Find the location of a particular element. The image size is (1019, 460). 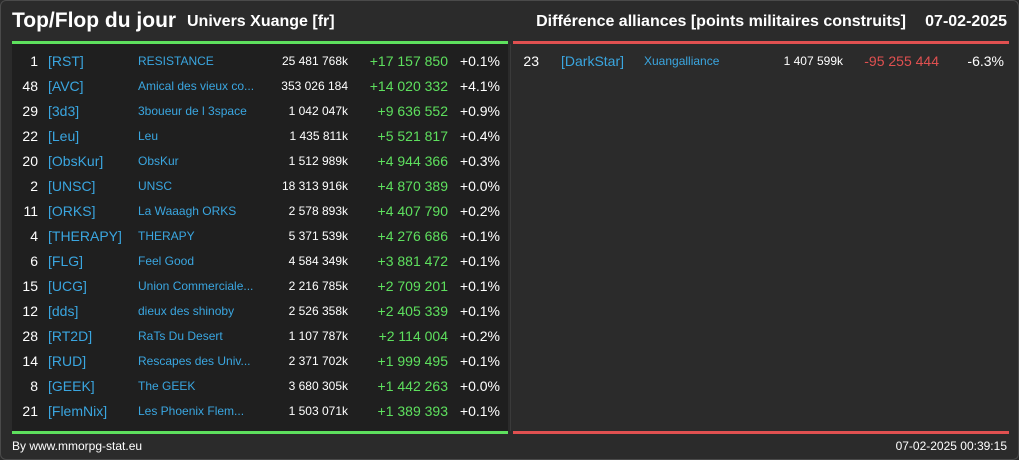

alliance-tag-link: [UNSC] is located at coordinates (72, 186).